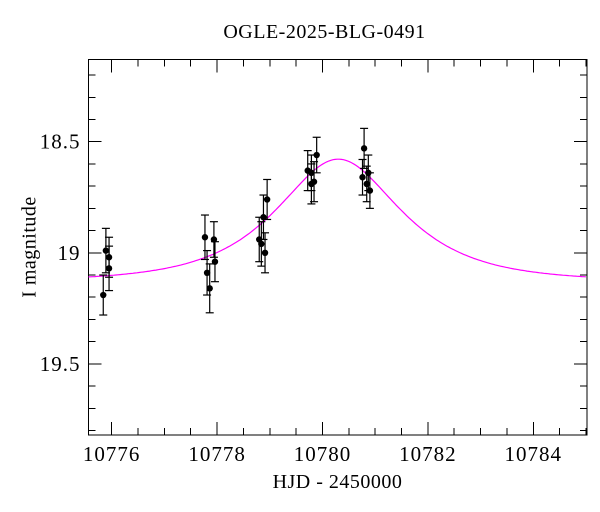 This screenshot has height=512, width=600. I want to click on x-tick-label: 10776, so click(112, 454).